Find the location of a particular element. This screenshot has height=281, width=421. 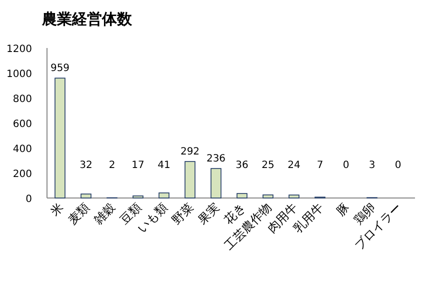

data-label: 32 is located at coordinates (86, 165).